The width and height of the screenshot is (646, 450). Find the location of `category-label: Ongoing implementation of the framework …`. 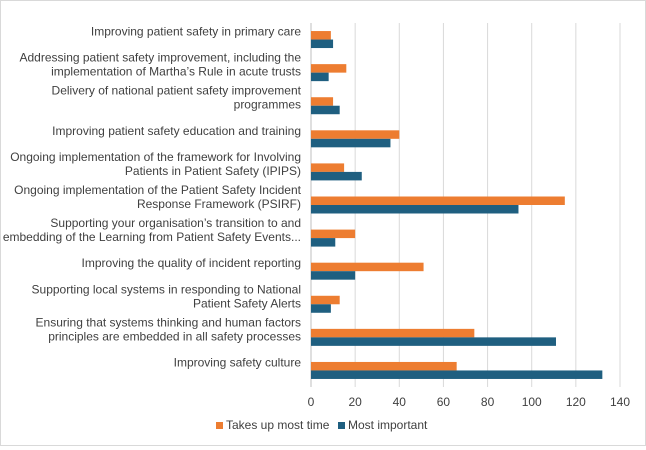

category-label: Ongoing implementation of the framework … is located at coordinates (155, 164).